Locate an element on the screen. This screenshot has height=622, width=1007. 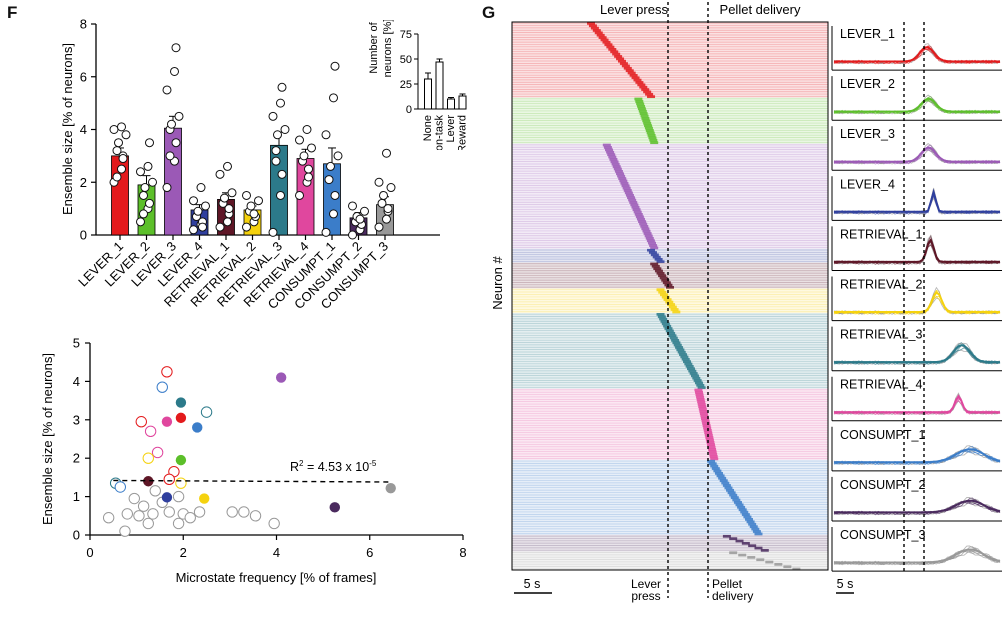
inset-bar-none is located at coordinates (428, 94).